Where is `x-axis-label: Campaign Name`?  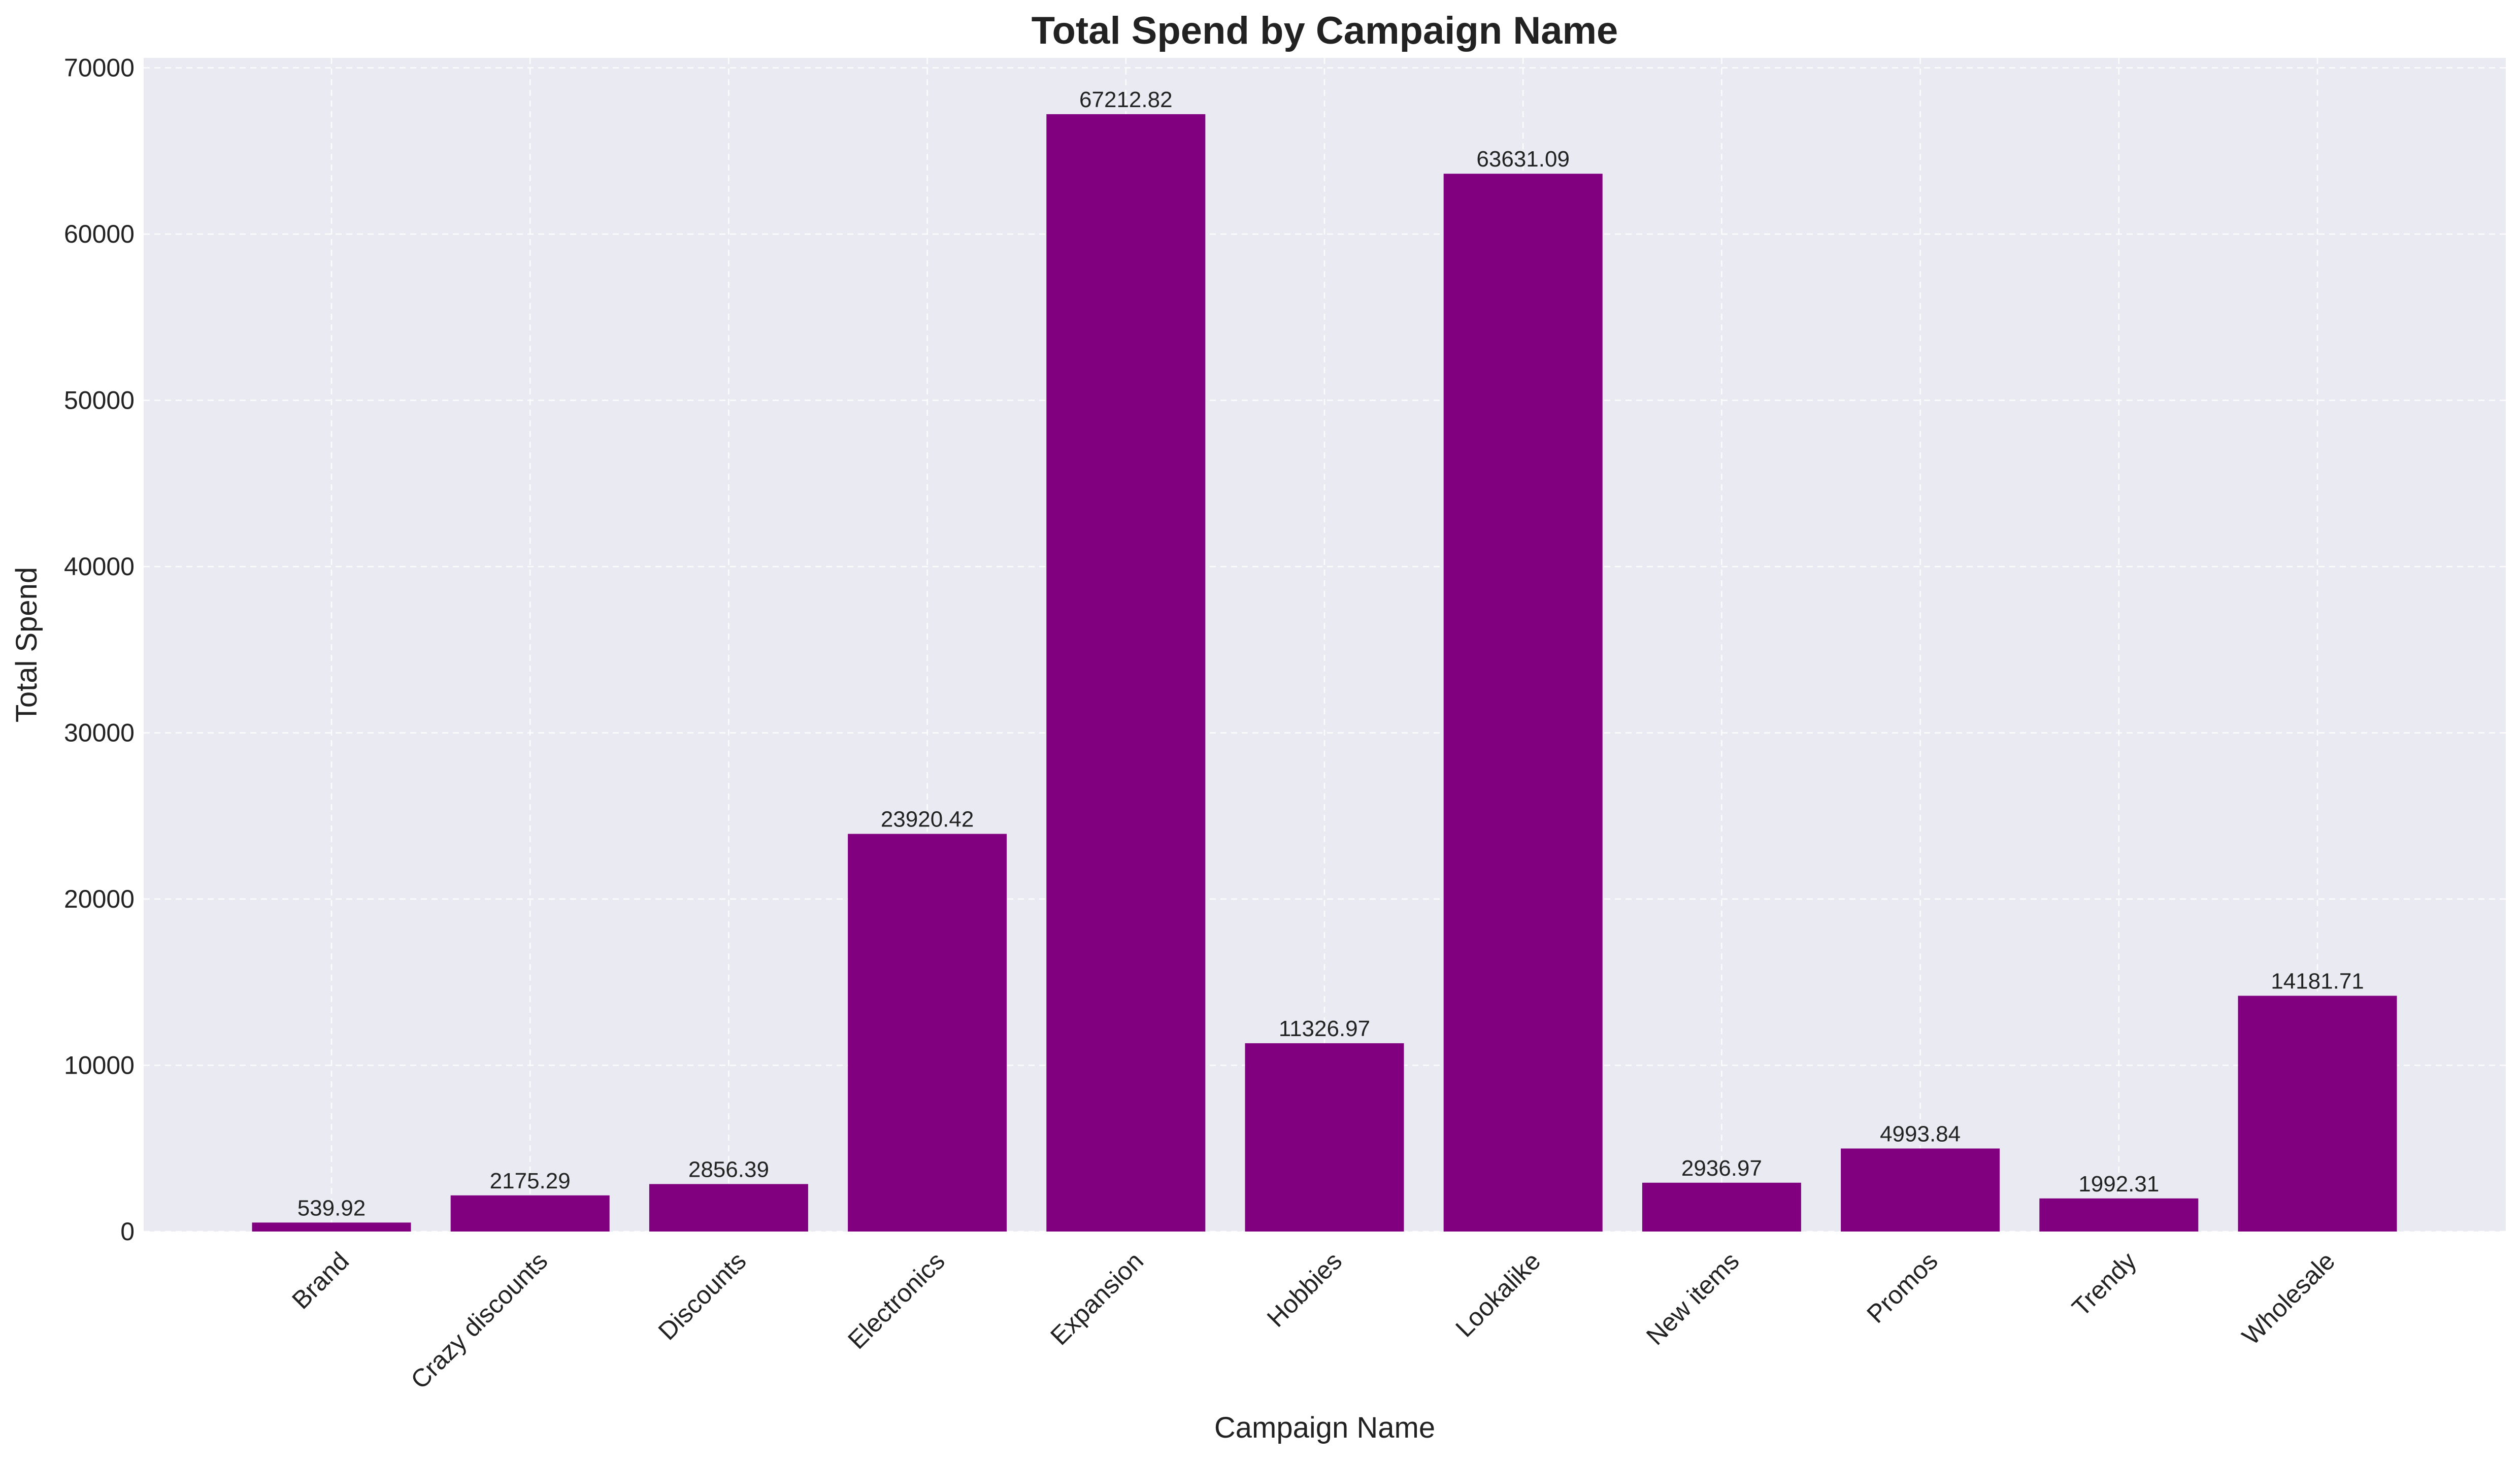
x-axis-label: Campaign Name is located at coordinates (1325, 1427).